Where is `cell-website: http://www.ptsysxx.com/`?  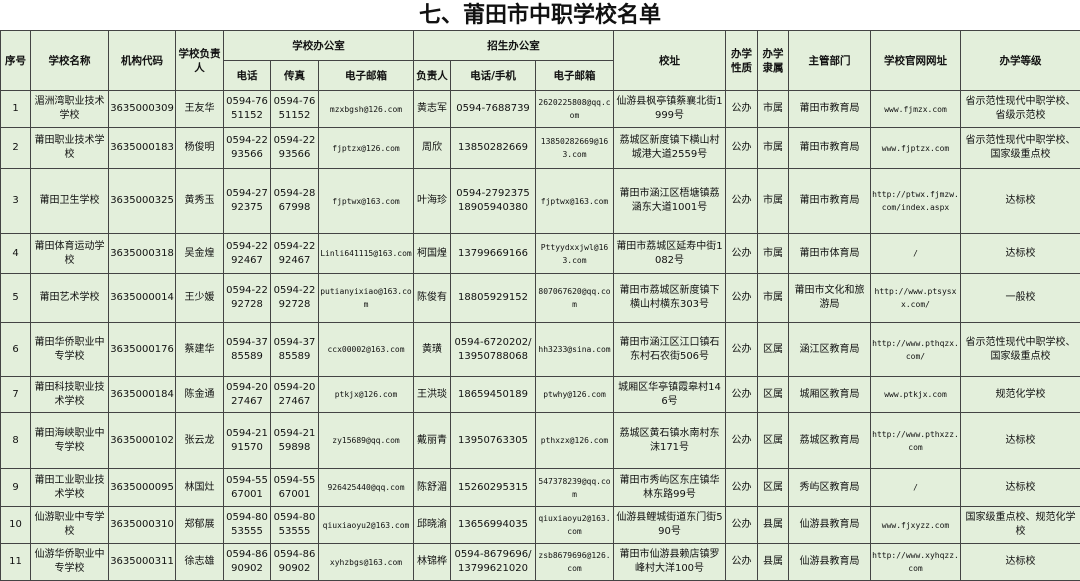 cell-website: http://www.ptsysxx.com/ is located at coordinates (916, 298).